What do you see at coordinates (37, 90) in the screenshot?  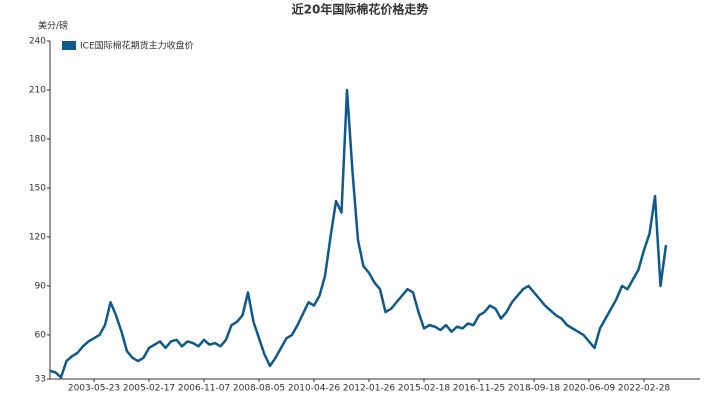 I see `y-tick-label: 210` at bounding box center [37, 90].